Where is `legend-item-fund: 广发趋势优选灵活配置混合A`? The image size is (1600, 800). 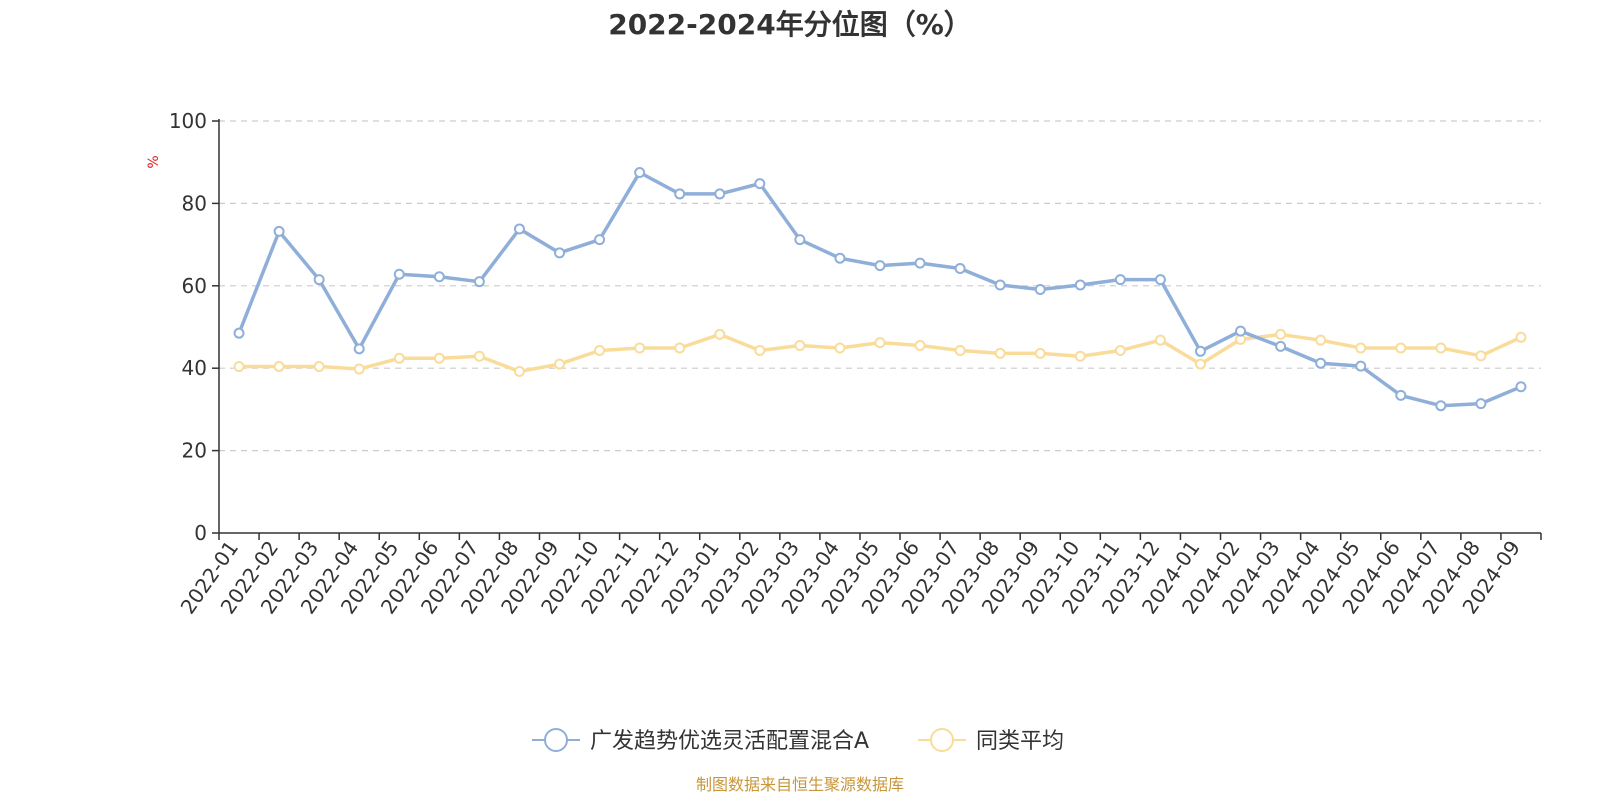 legend-item-fund: 广发趋势优选灵活配置混合A is located at coordinates (700, 741).